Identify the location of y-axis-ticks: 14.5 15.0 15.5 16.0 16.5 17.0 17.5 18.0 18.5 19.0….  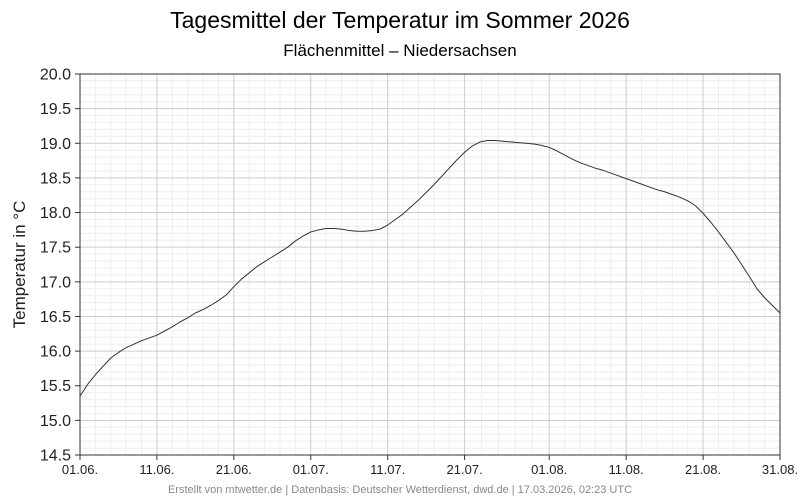
(60, 266).